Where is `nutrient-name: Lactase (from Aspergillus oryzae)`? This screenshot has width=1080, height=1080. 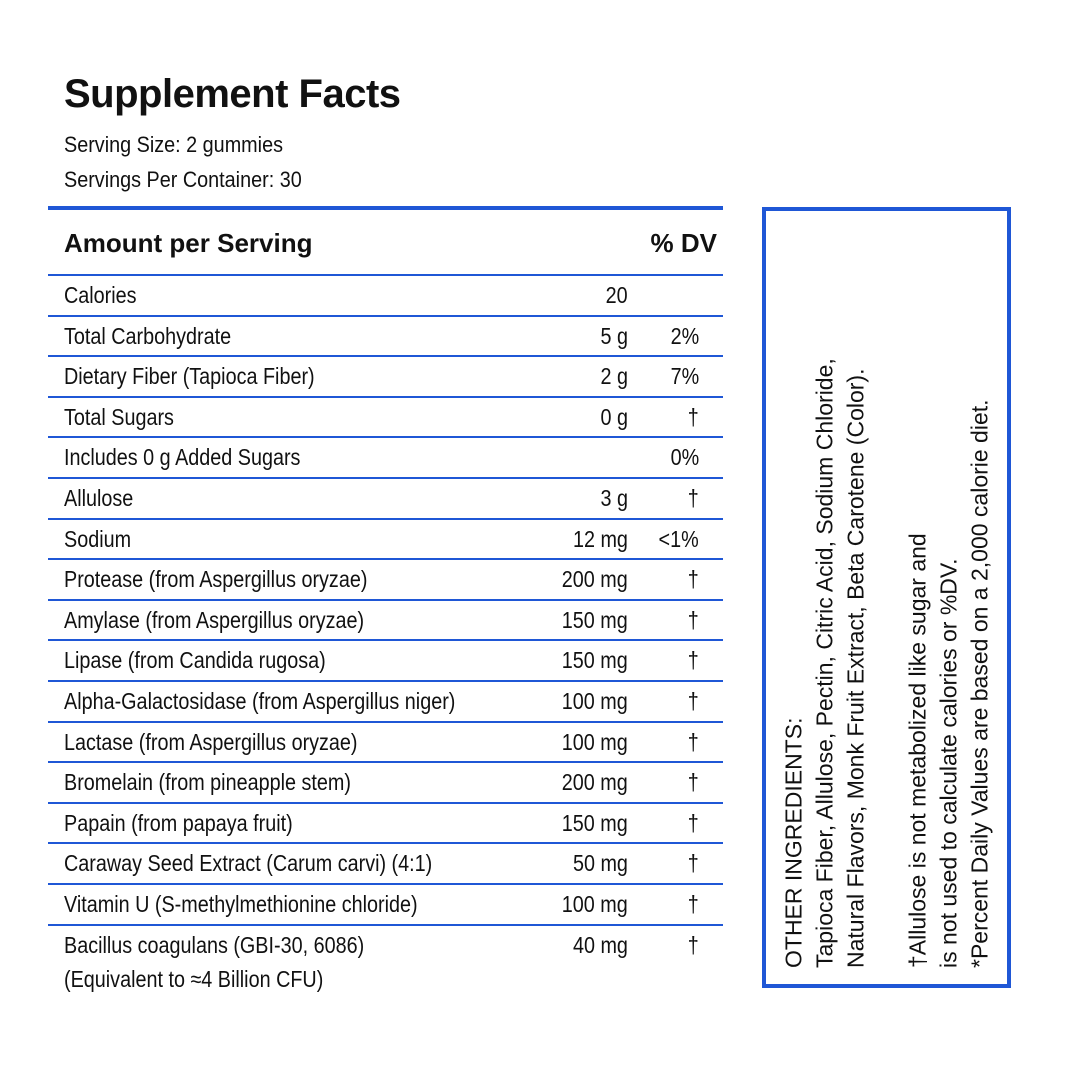
nutrient-name: Lactase (from Aspergillus oryzae) is located at coordinates (211, 741).